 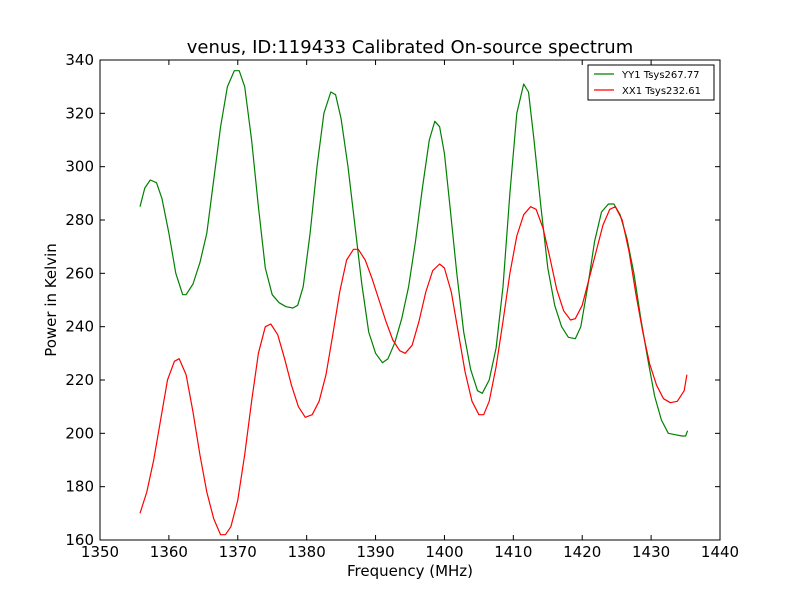 I want to click on x-tick-label: 1350, so click(x=100, y=552).